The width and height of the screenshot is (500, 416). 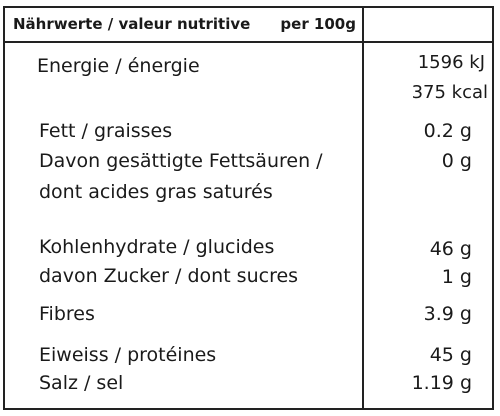 I want to click on row-energy-kcal: 375 kcal, so click(x=449, y=92).